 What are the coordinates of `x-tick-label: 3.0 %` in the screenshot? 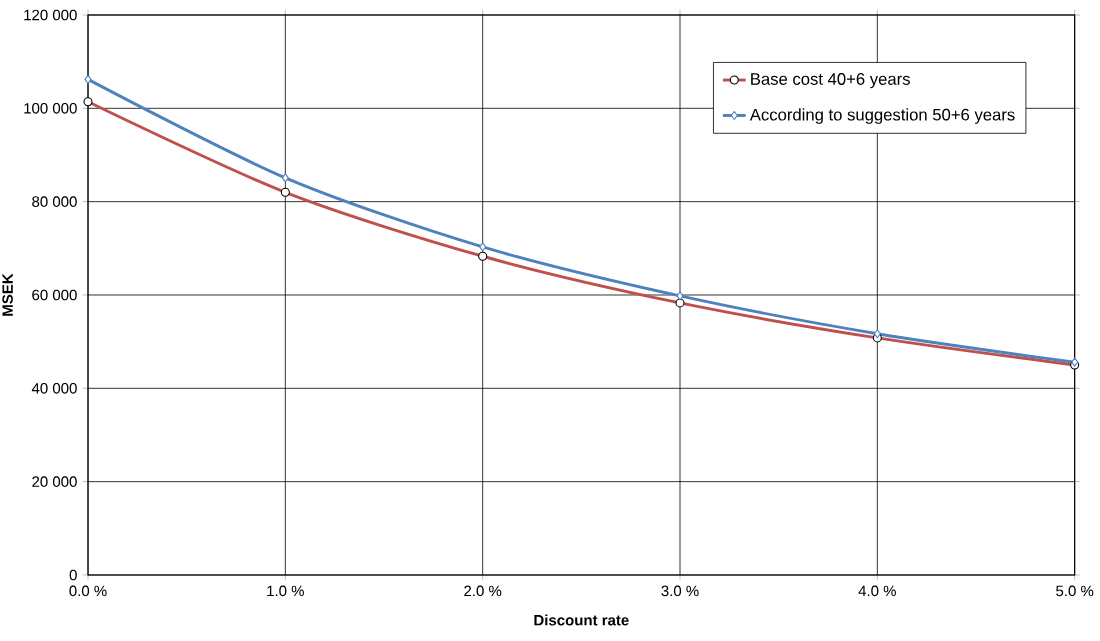 It's located at (680, 591).